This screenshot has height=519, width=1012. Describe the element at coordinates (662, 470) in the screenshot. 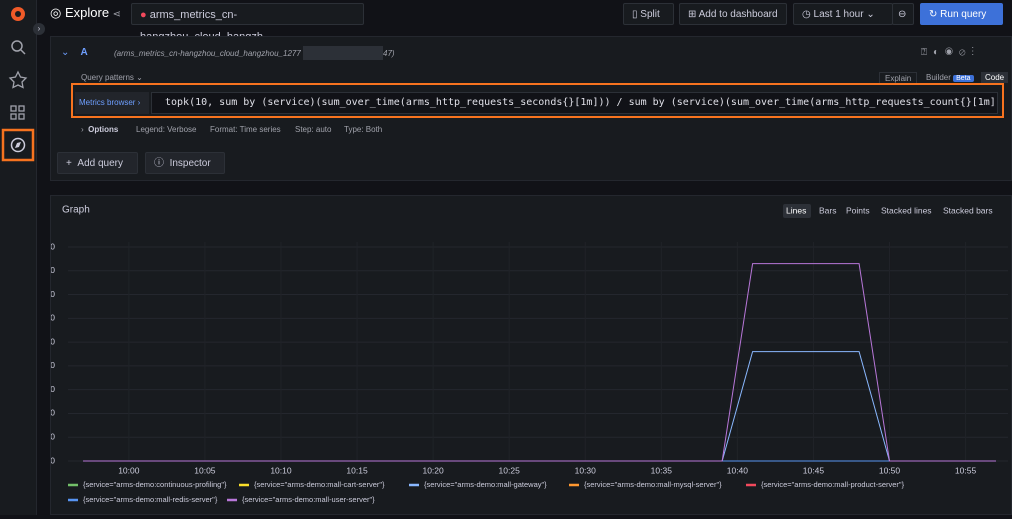

I see `x-tick-label: 10:35` at that location.